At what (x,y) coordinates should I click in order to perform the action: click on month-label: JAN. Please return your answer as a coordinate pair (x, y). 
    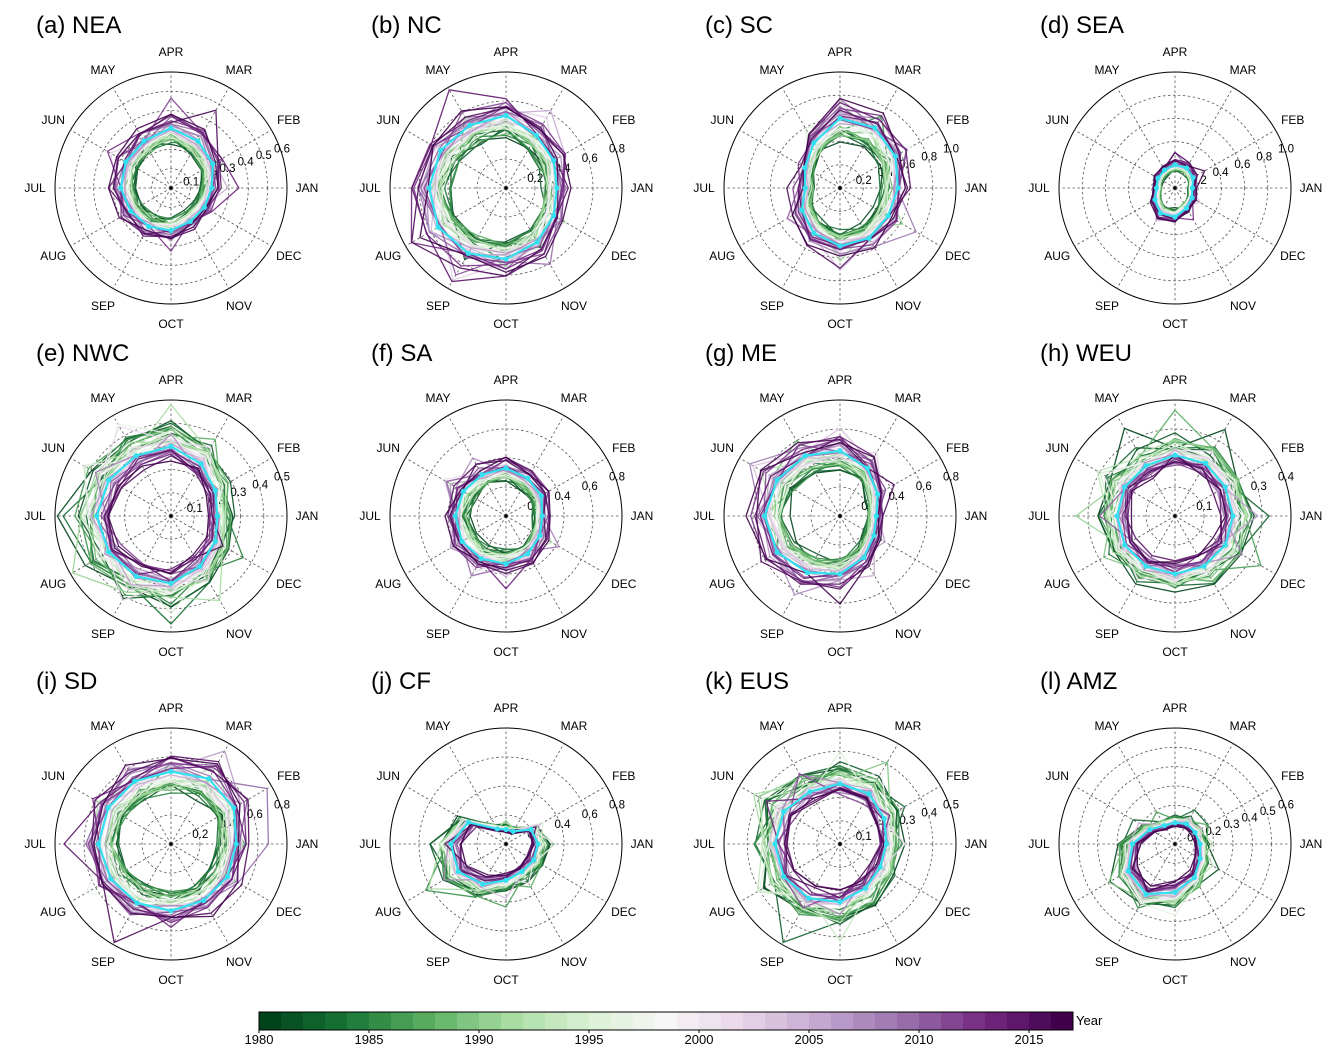
    Looking at the image, I should click on (1311, 844).